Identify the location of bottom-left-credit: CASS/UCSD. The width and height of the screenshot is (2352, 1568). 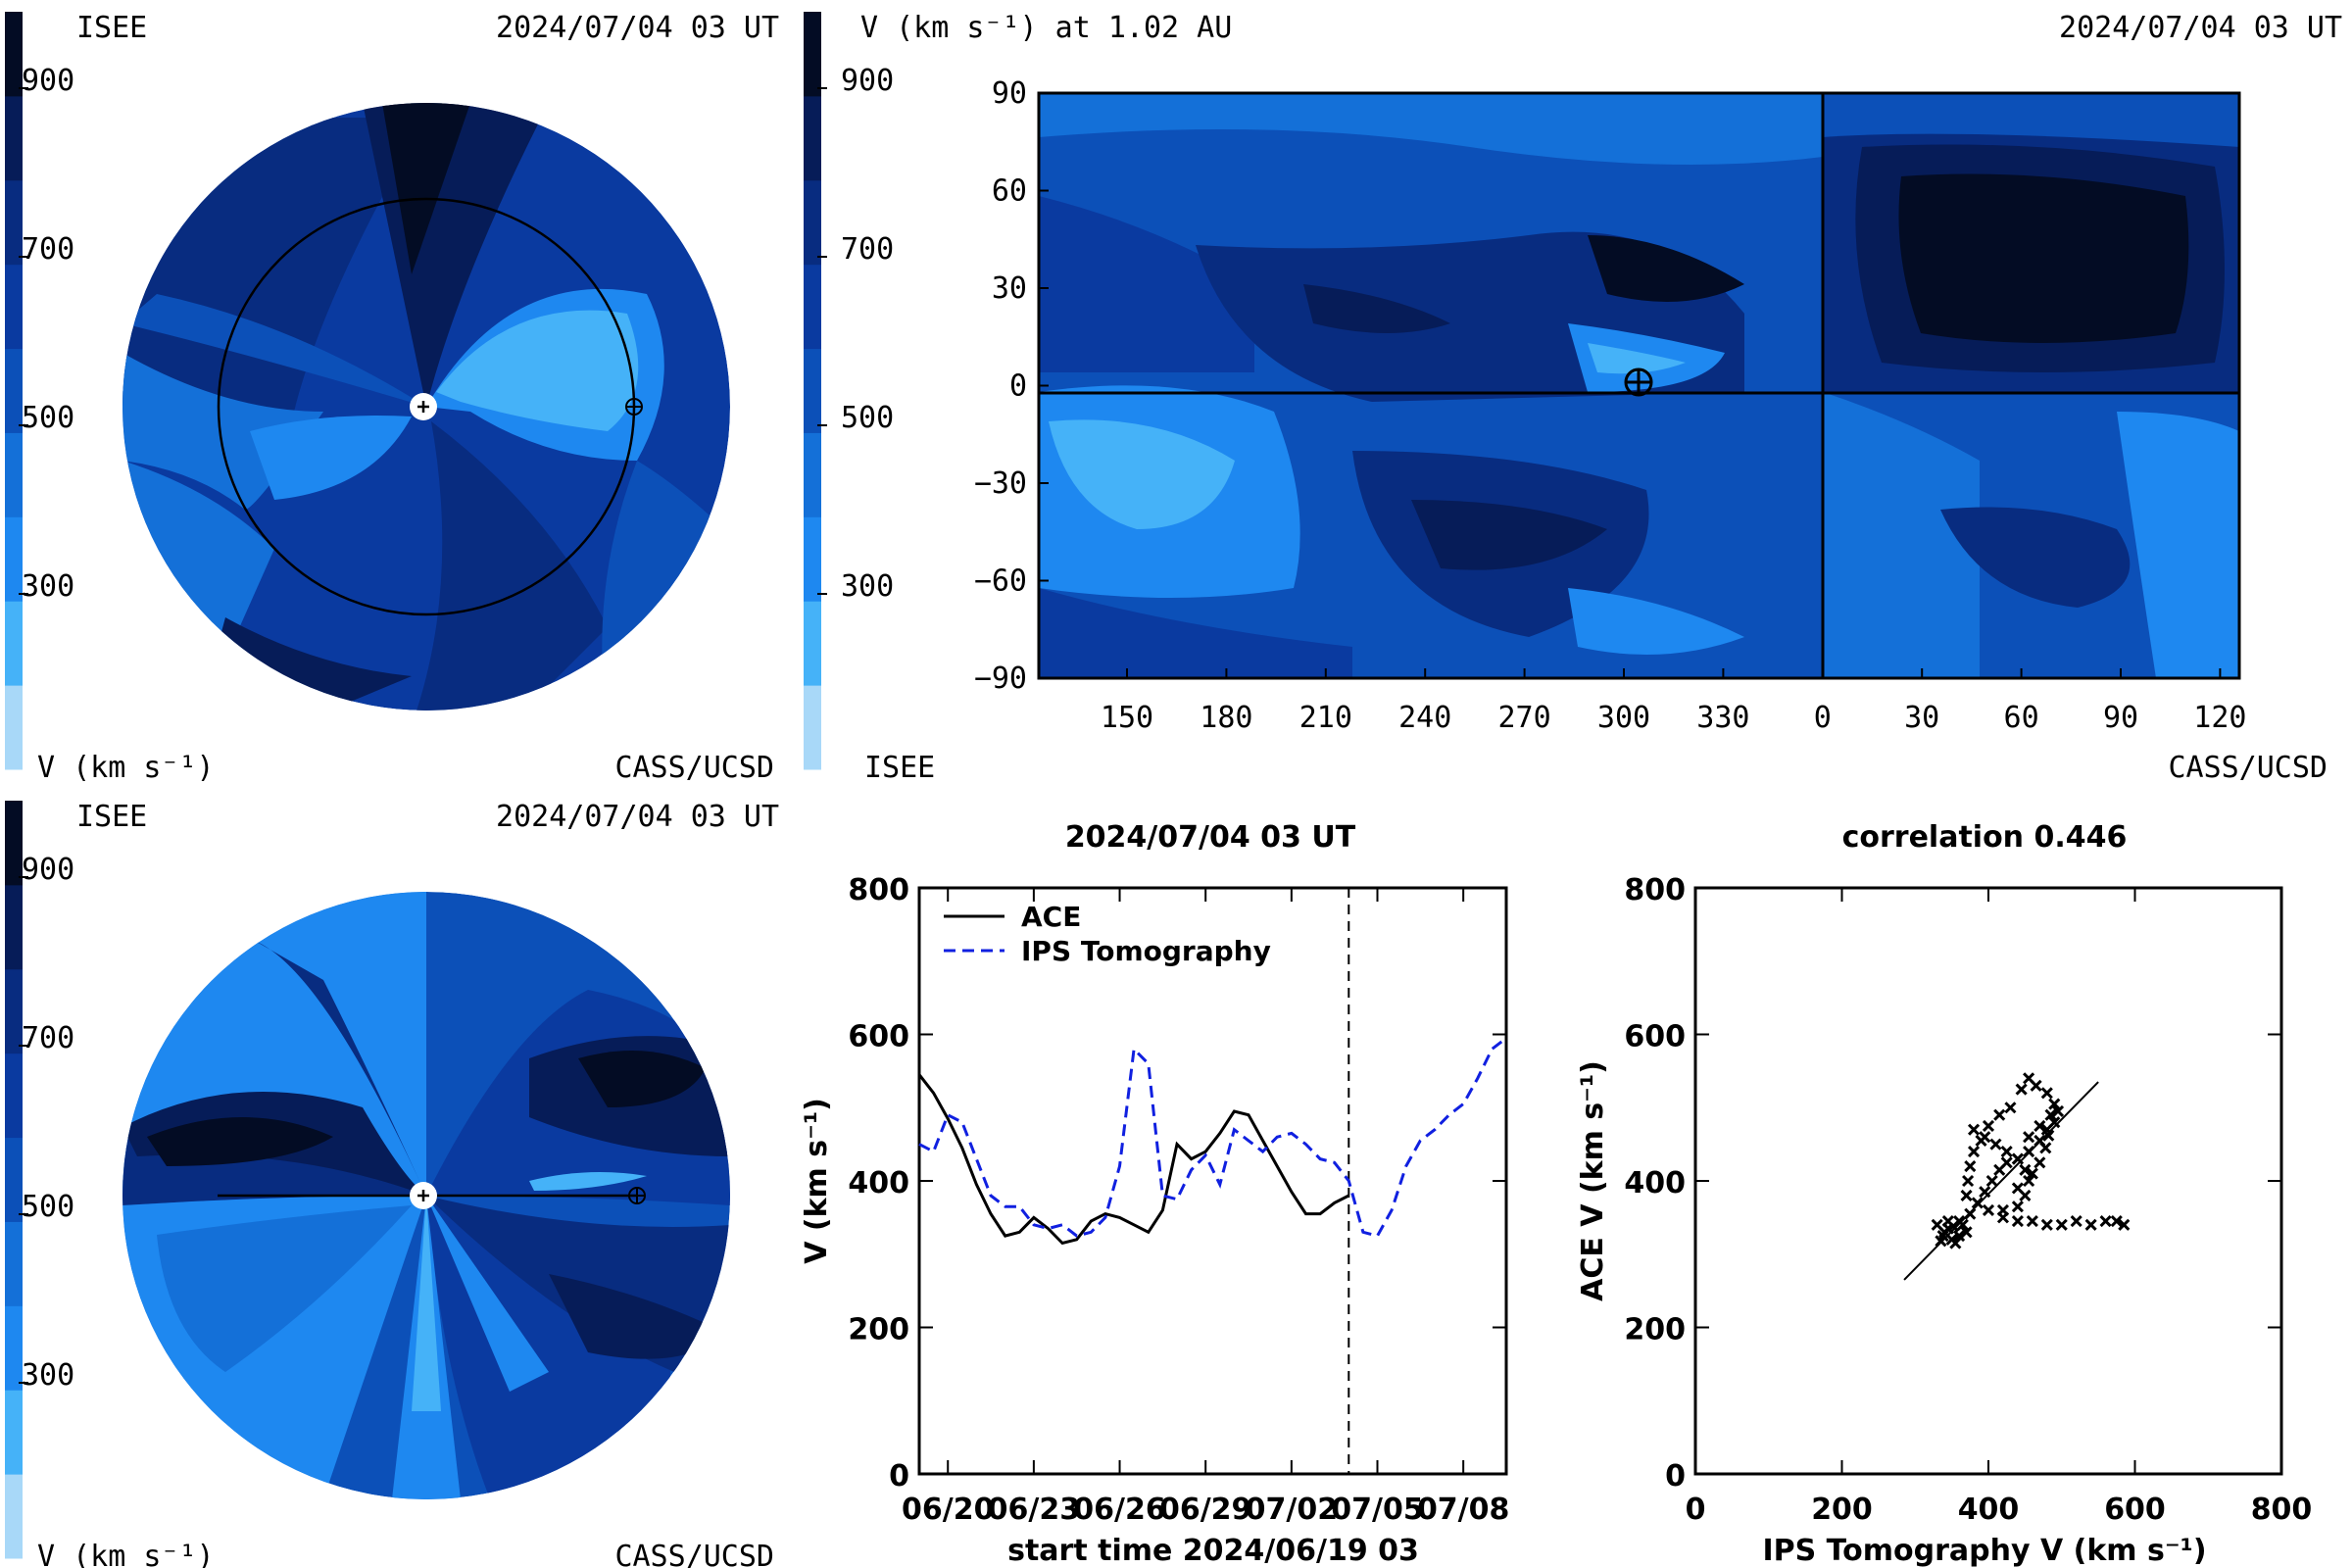
(694, 1554).